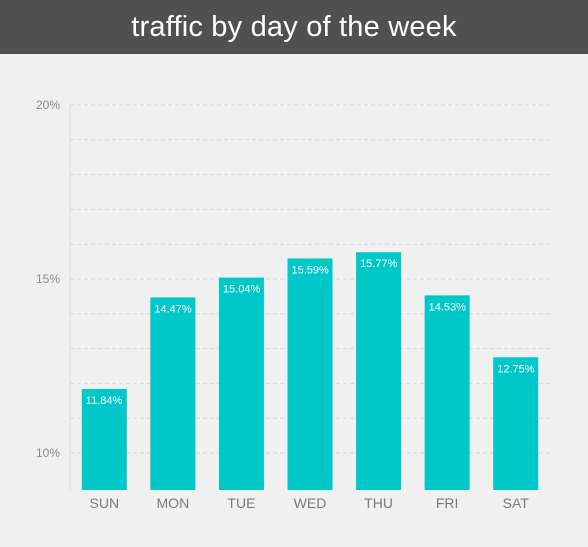  I want to click on data-label: 15.59%, so click(311, 270).